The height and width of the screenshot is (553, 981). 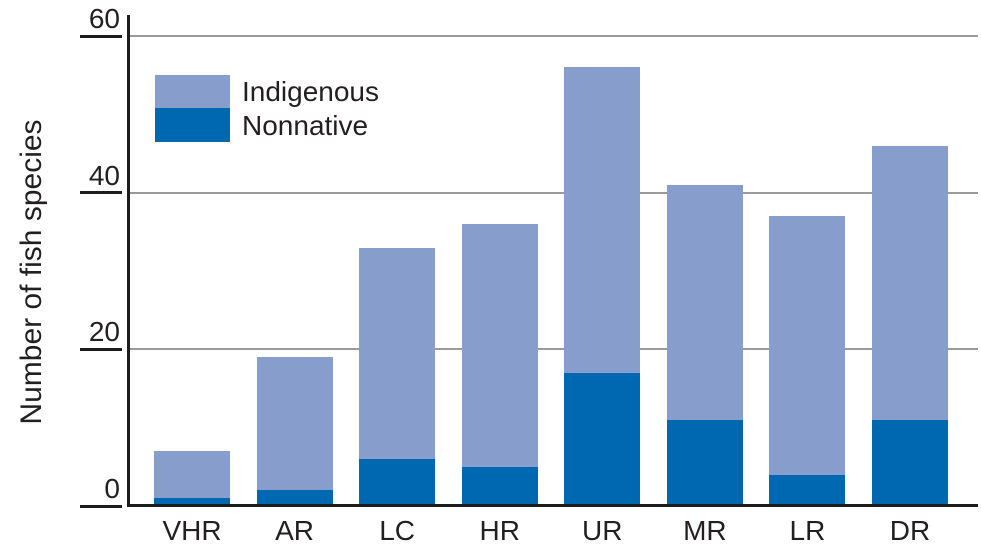 What do you see at coordinates (807, 490) in the screenshot?
I see `bar-lr-nonnative` at bounding box center [807, 490].